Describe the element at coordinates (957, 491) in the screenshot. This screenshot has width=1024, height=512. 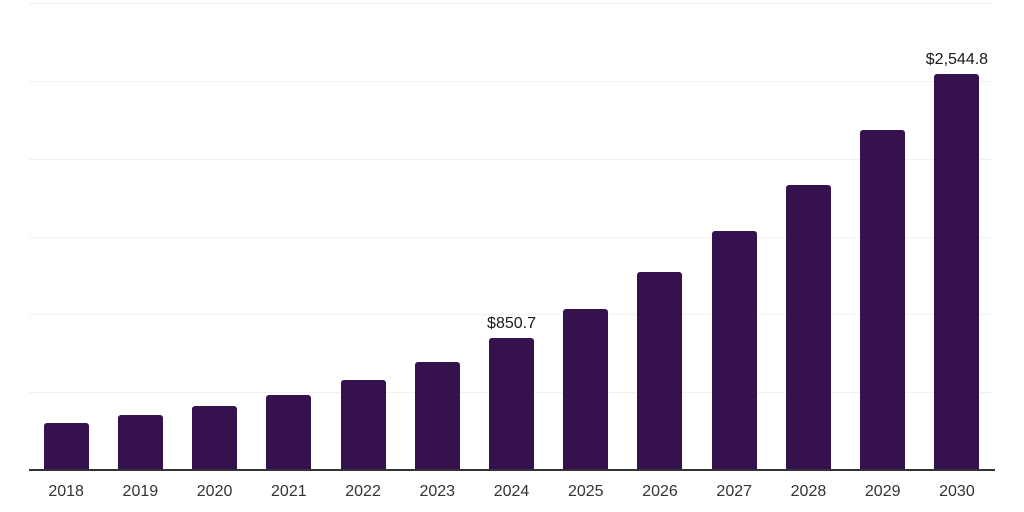
I see `x-tick-label: 2030` at that location.